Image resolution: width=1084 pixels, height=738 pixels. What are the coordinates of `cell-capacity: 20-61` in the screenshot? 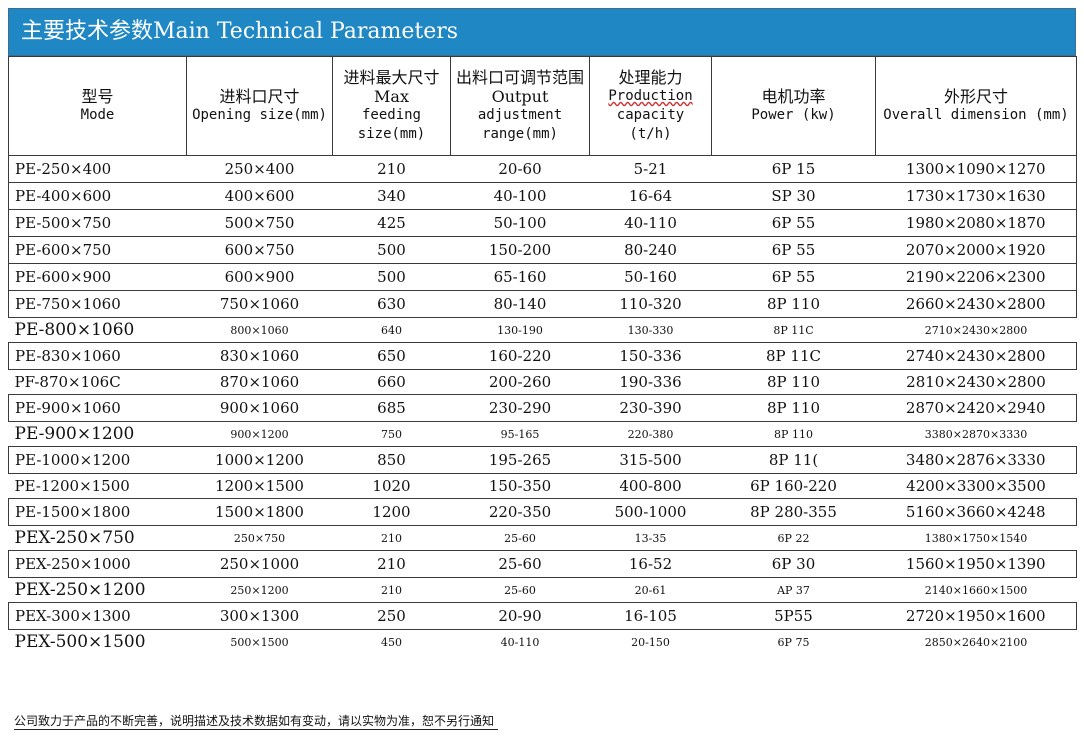 It's located at (650, 590).